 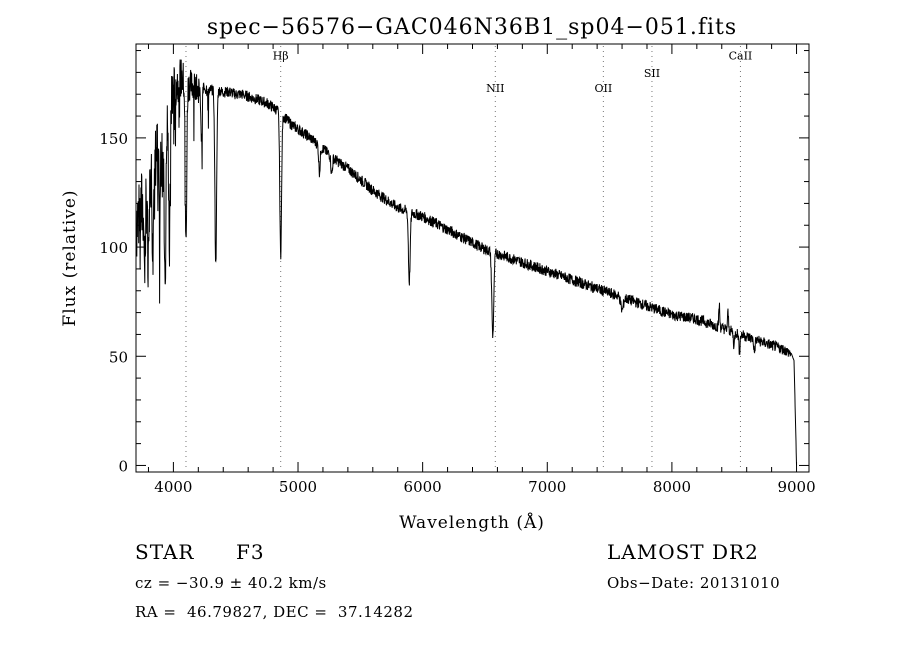 What do you see at coordinates (604, 88) in the screenshot?
I see `line-marker-label: OII` at bounding box center [604, 88].